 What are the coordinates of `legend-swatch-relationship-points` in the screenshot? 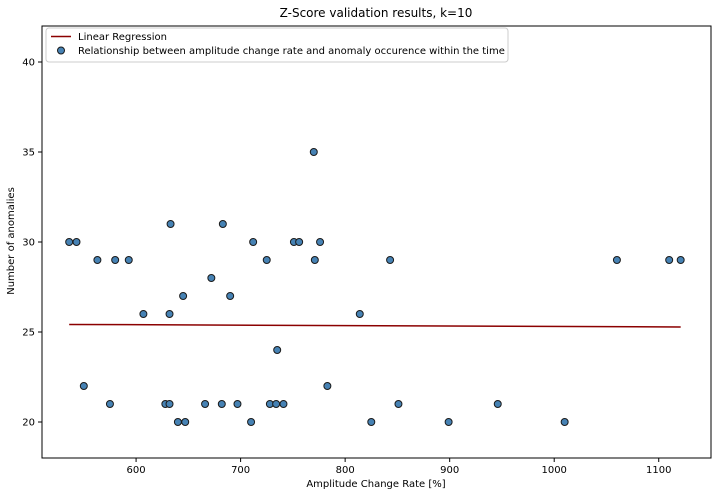 It's located at (61, 50).